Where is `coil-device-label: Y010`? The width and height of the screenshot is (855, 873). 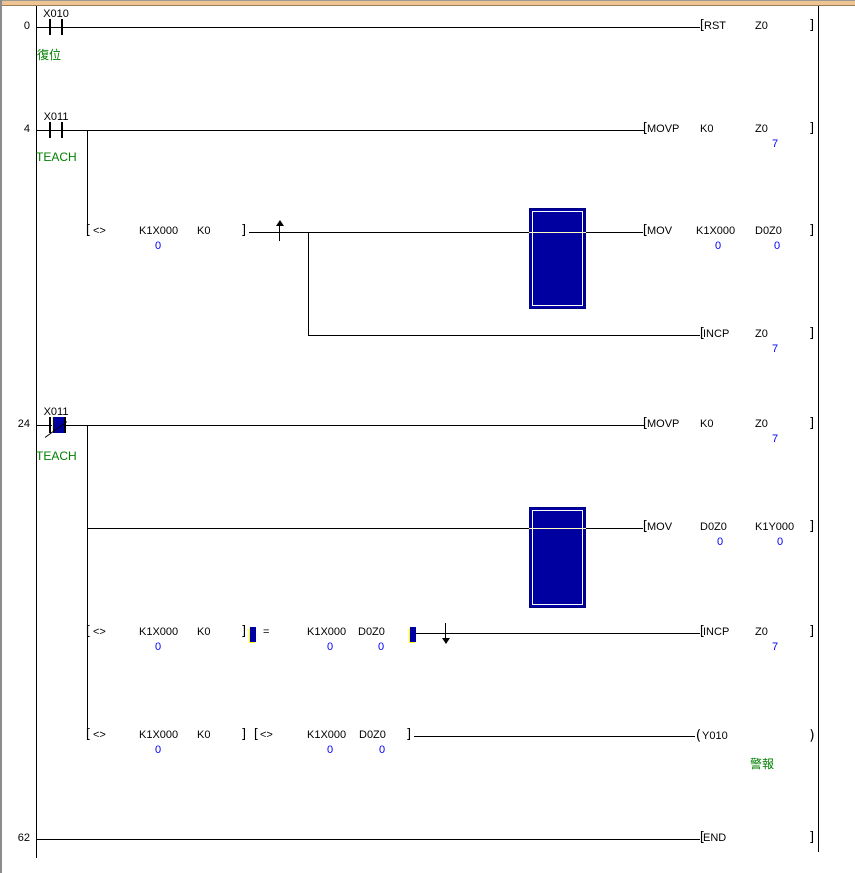
coil-device-label: Y010 is located at coordinates (715, 736).